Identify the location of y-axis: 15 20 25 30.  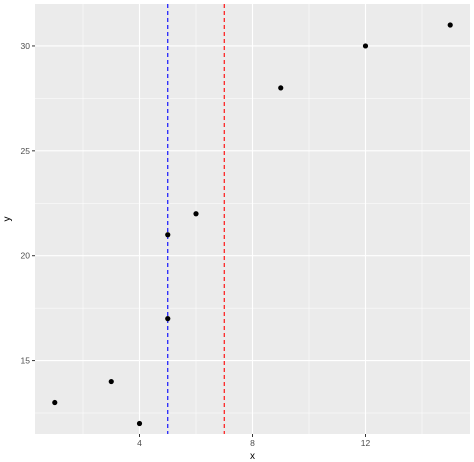
(28, 203).